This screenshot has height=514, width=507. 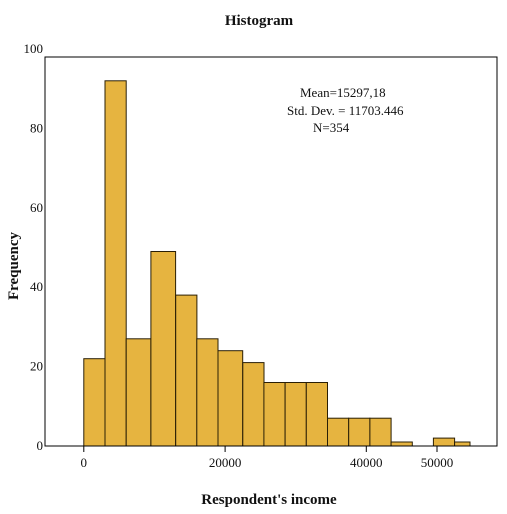 I want to click on chart-title: Histogram, so click(x=259, y=21).